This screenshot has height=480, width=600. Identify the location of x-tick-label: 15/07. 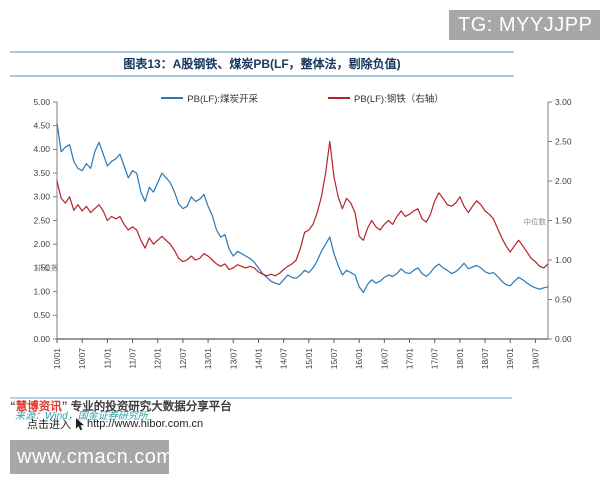
(334, 359).